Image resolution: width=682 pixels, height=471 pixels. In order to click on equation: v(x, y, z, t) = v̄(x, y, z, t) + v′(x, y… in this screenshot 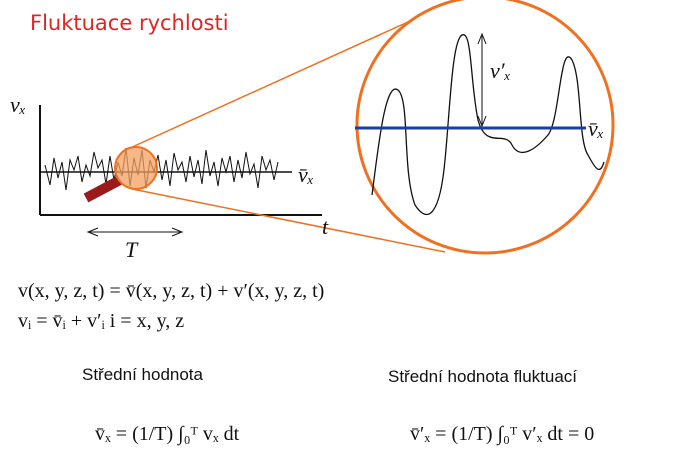, I will do `click(171, 291)`.